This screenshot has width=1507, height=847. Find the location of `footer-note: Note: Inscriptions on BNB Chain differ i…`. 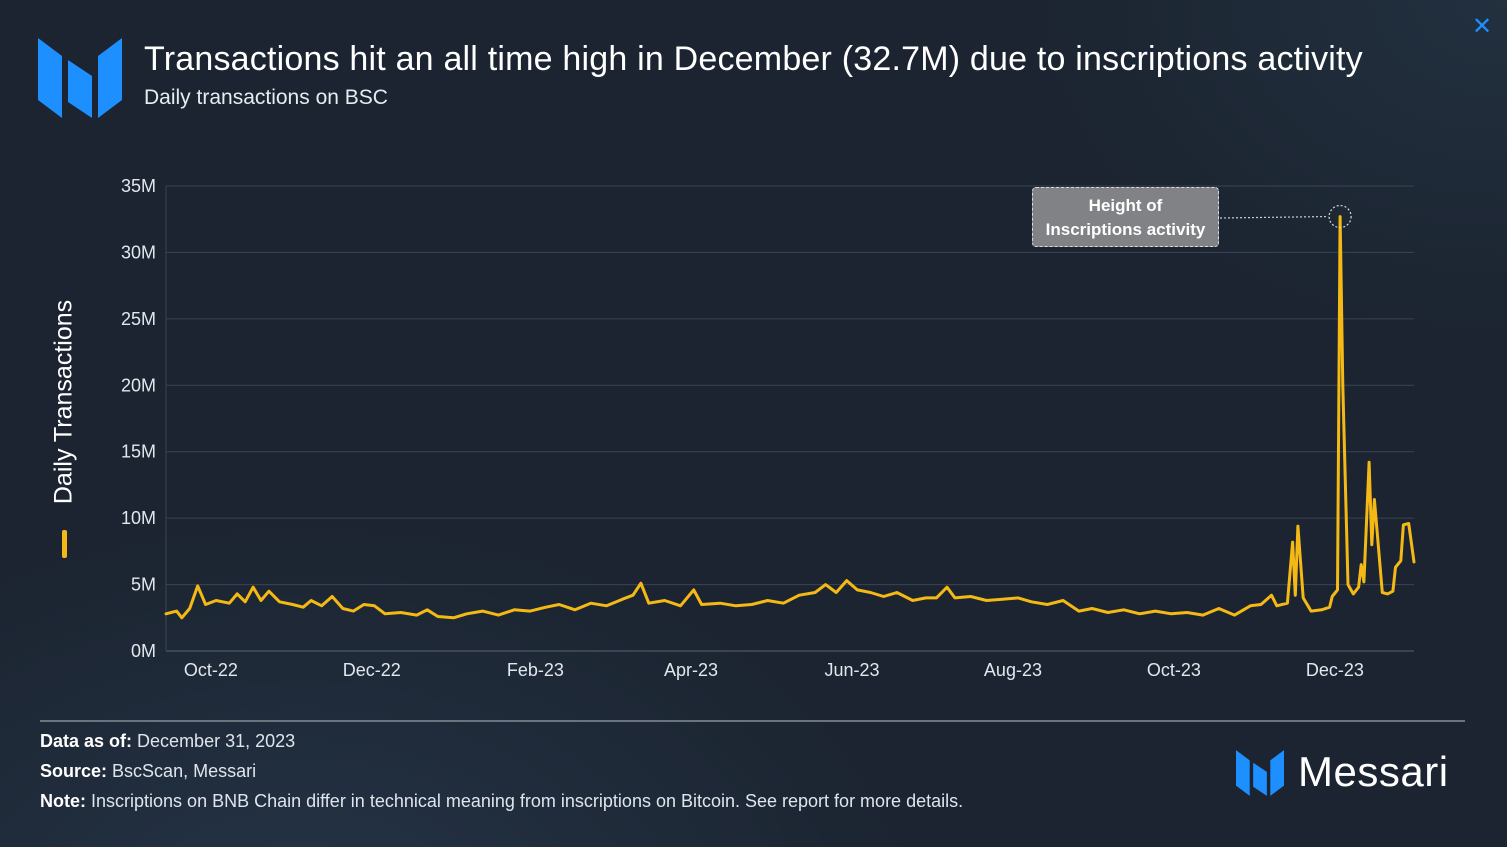

footer-note: Note: Inscriptions on BNB Chain differ i… is located at coordinates (501, 801).